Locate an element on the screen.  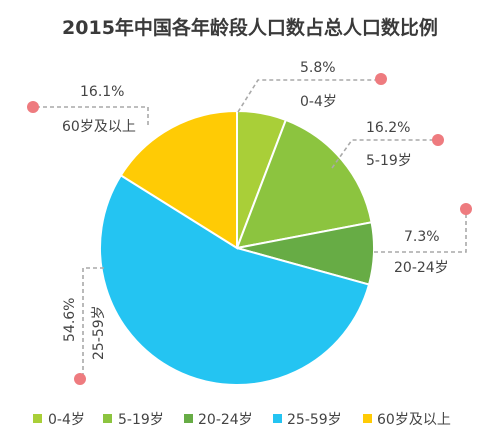
legend-swatch-60plus is located at coordinates (367, 418).